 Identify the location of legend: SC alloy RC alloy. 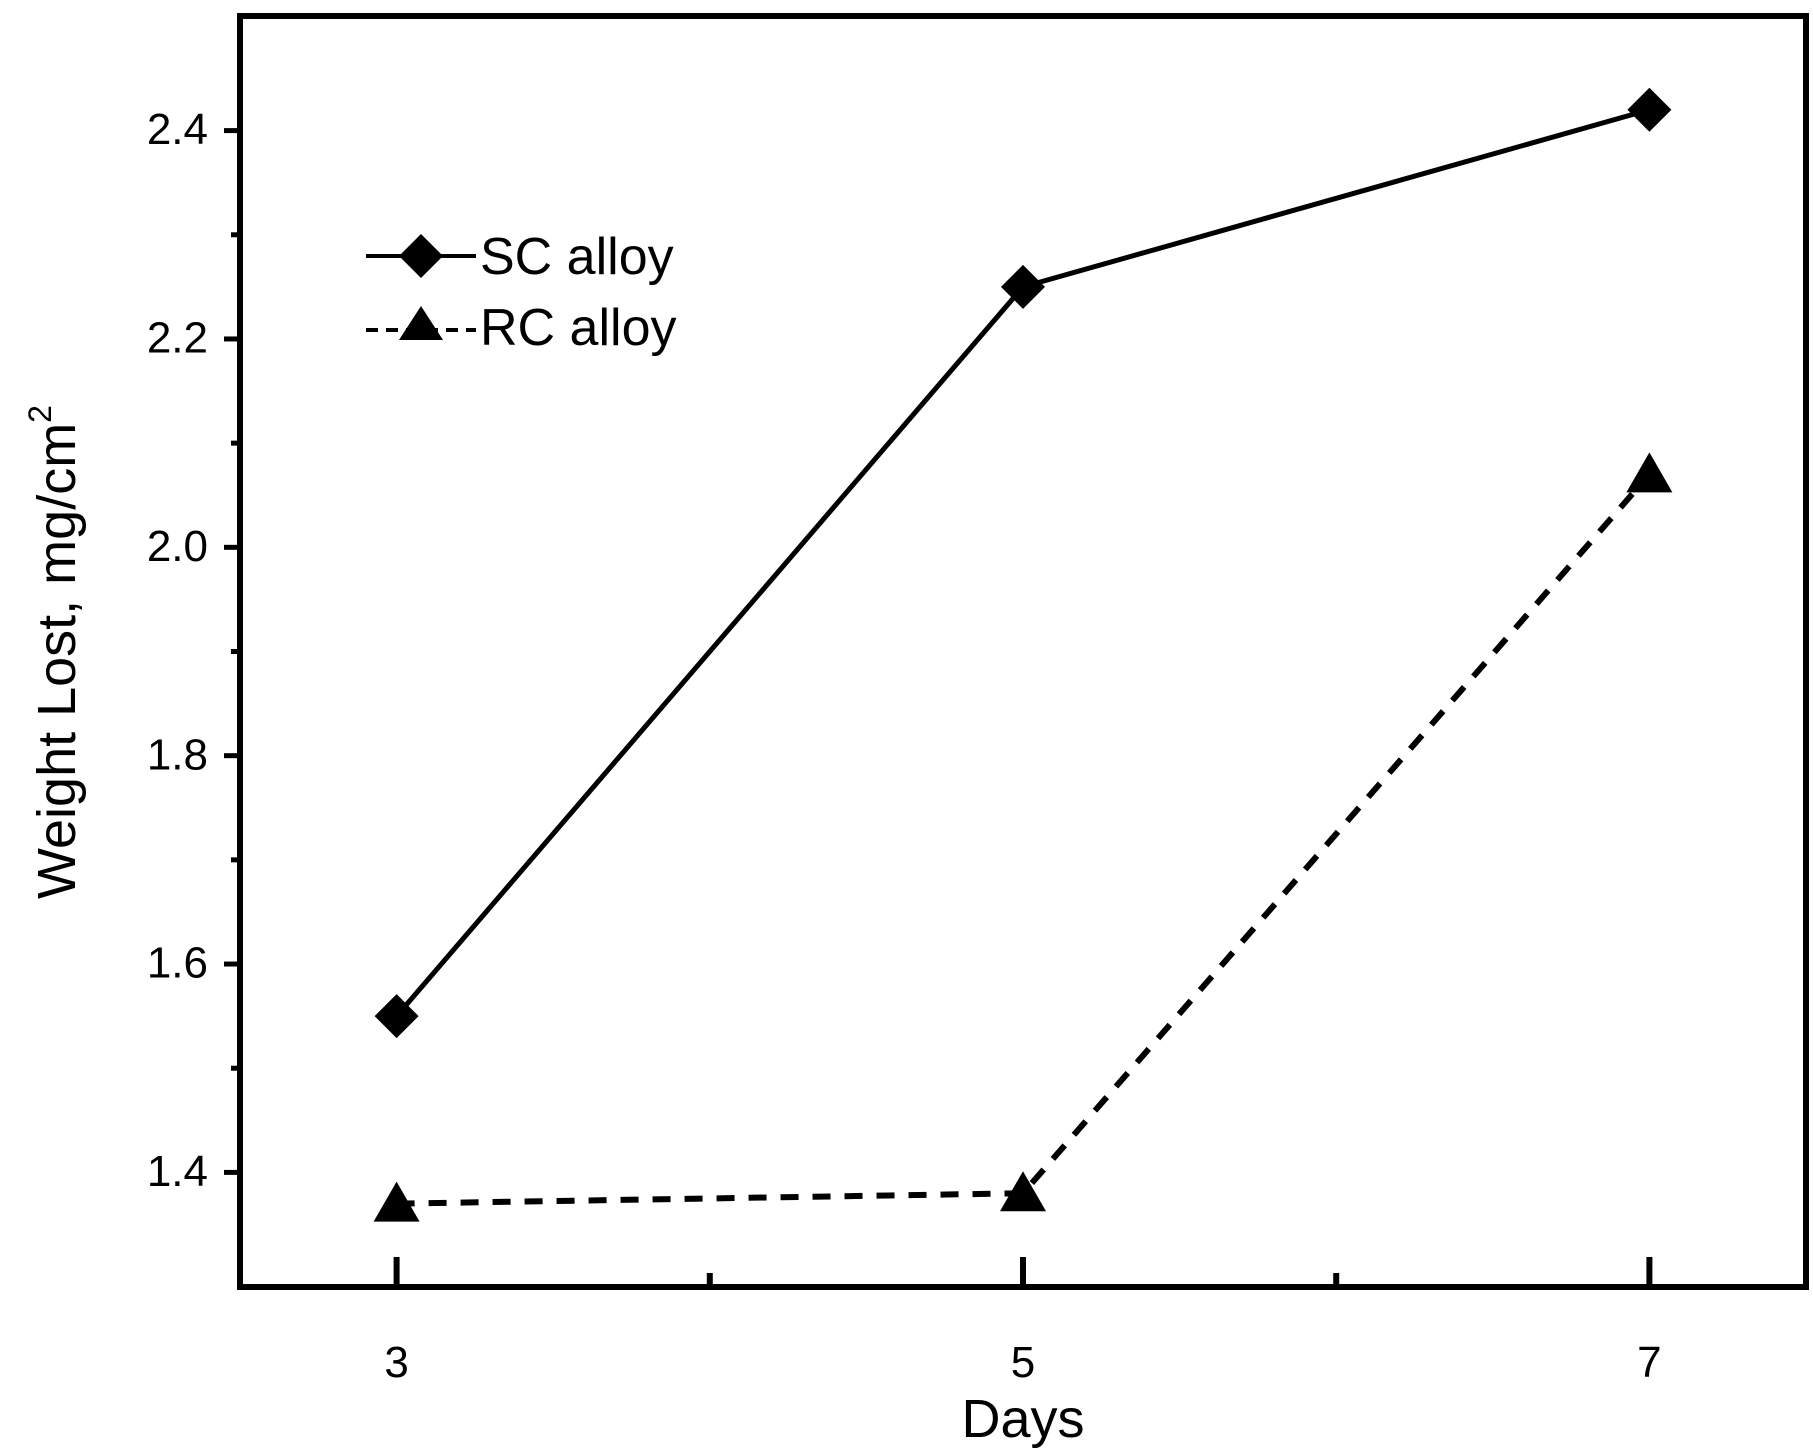
(521, 292).